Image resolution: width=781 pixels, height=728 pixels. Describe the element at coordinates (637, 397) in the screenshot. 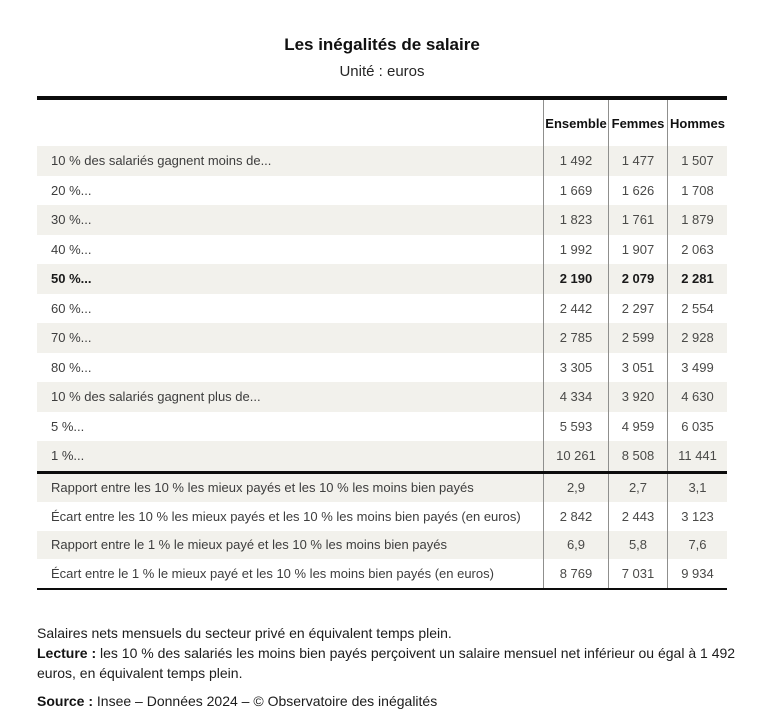

I see `row-value-femmes: 3 920` at that location.